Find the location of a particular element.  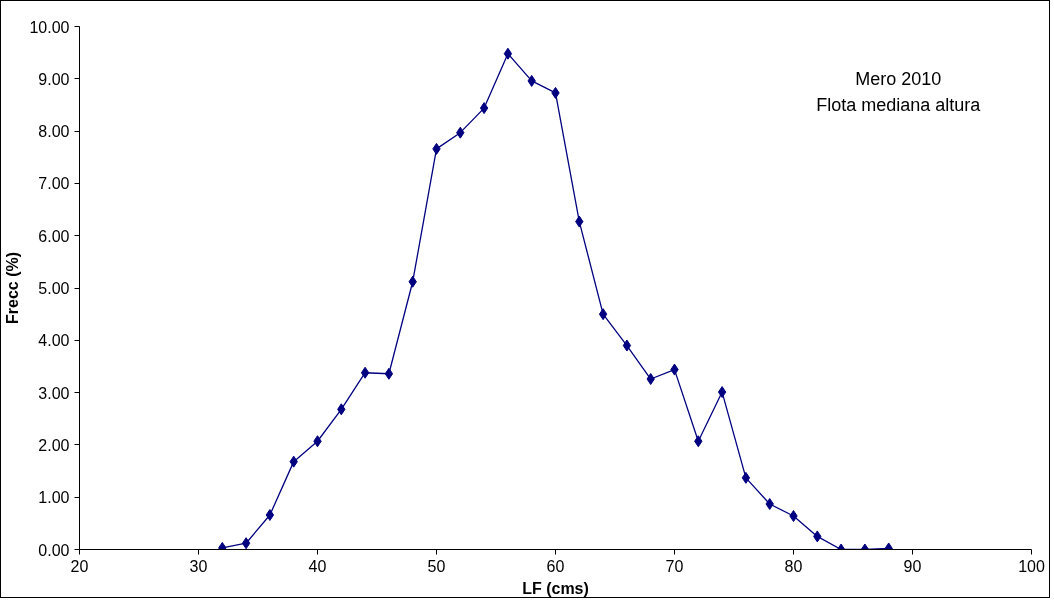

x-tick-label: 70 is located at coordinates (674, 566).